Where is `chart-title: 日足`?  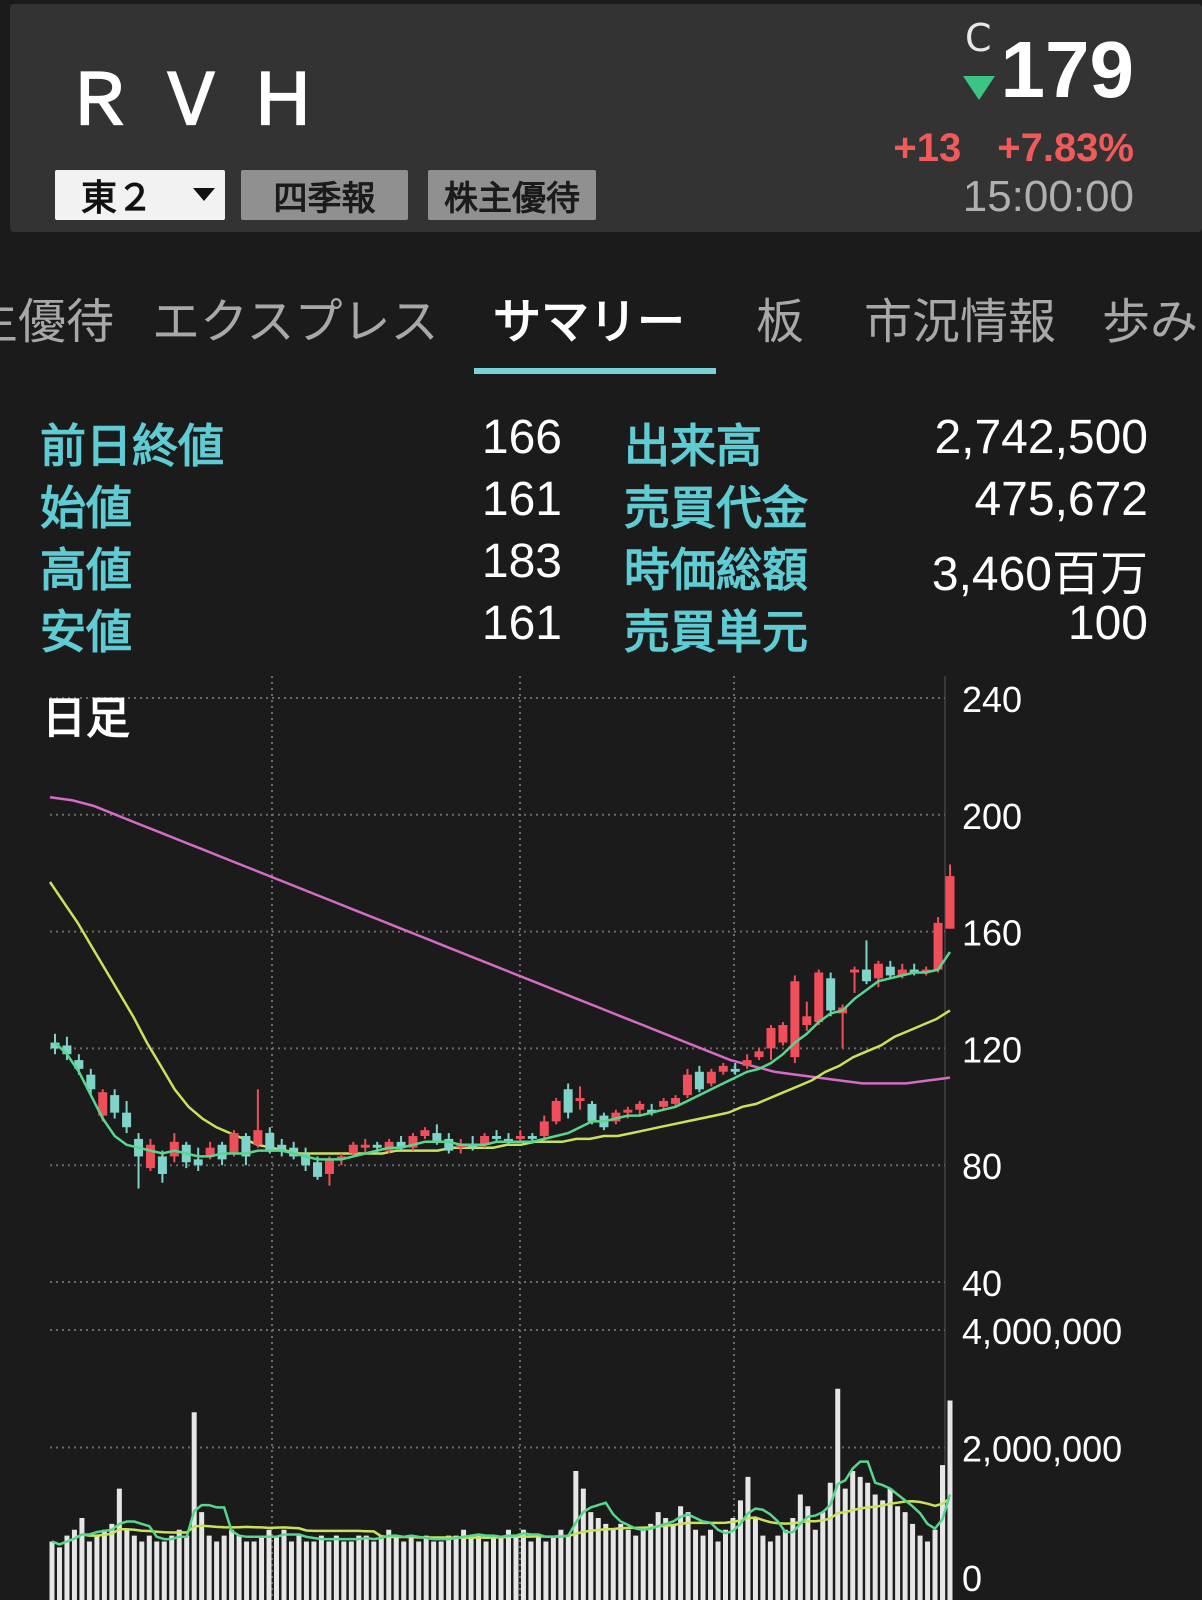 chart-title: 日足 is located at coordinates (86, 718).